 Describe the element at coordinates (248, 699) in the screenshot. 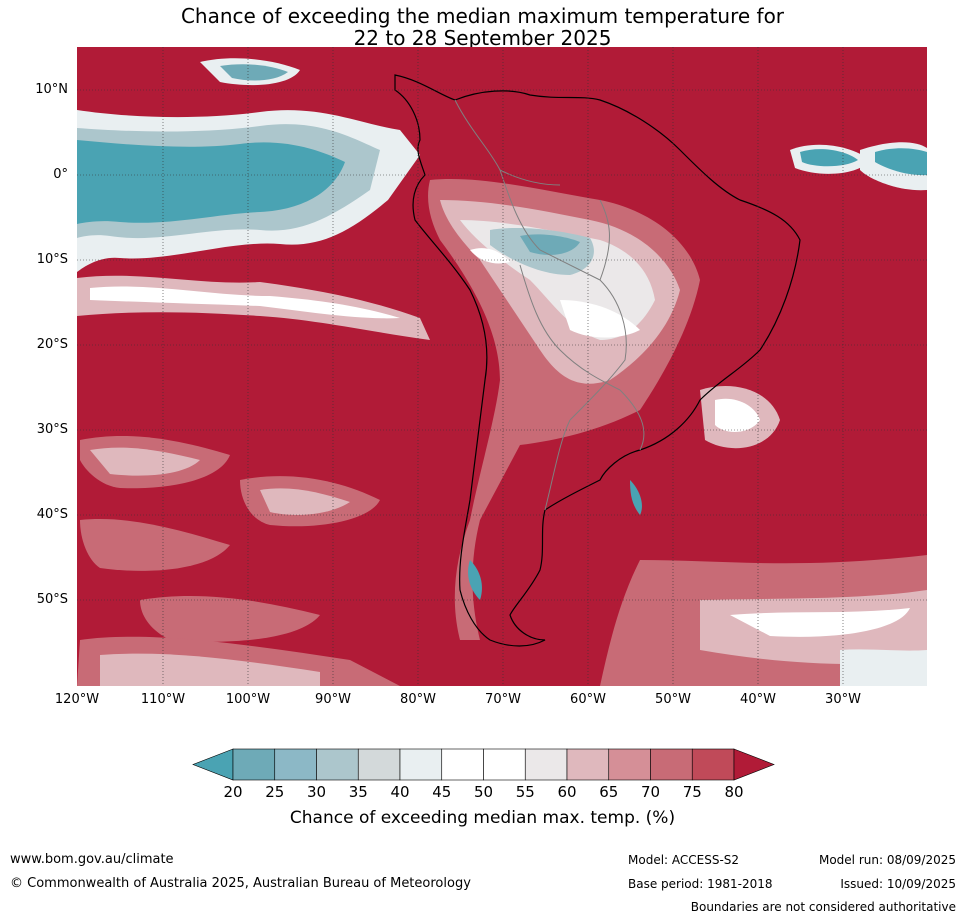

I see `lon-label-100w: 100°W` at that location.